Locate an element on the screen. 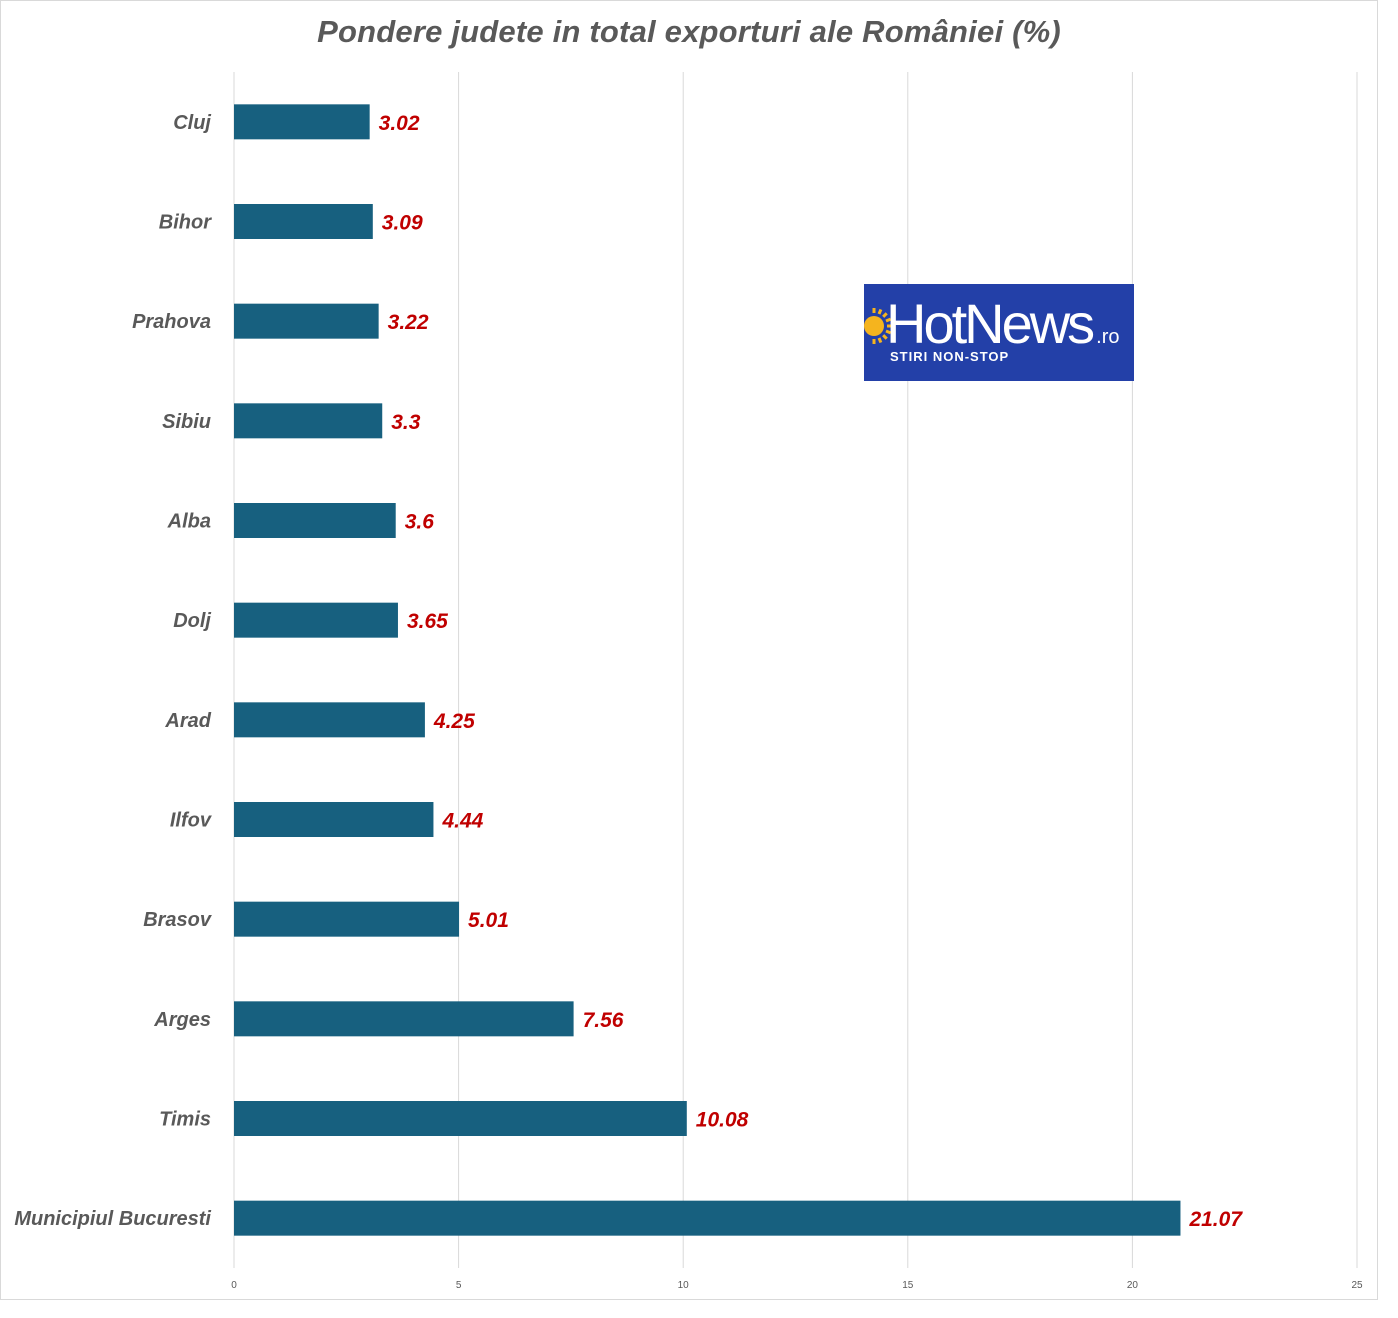 The image size is (1398, 1318). category-label: Bihor is located at coordinates (185, 223).